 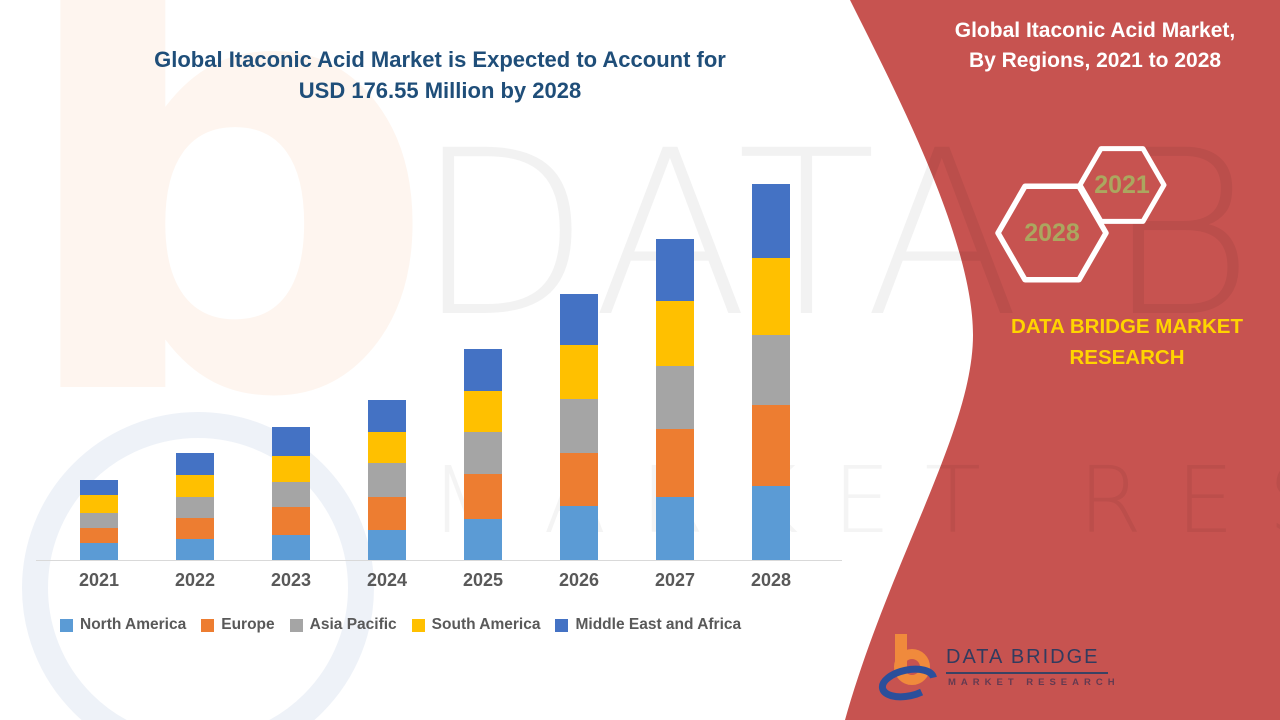 I want to click on bar-2028, so click(x=771, y=372).